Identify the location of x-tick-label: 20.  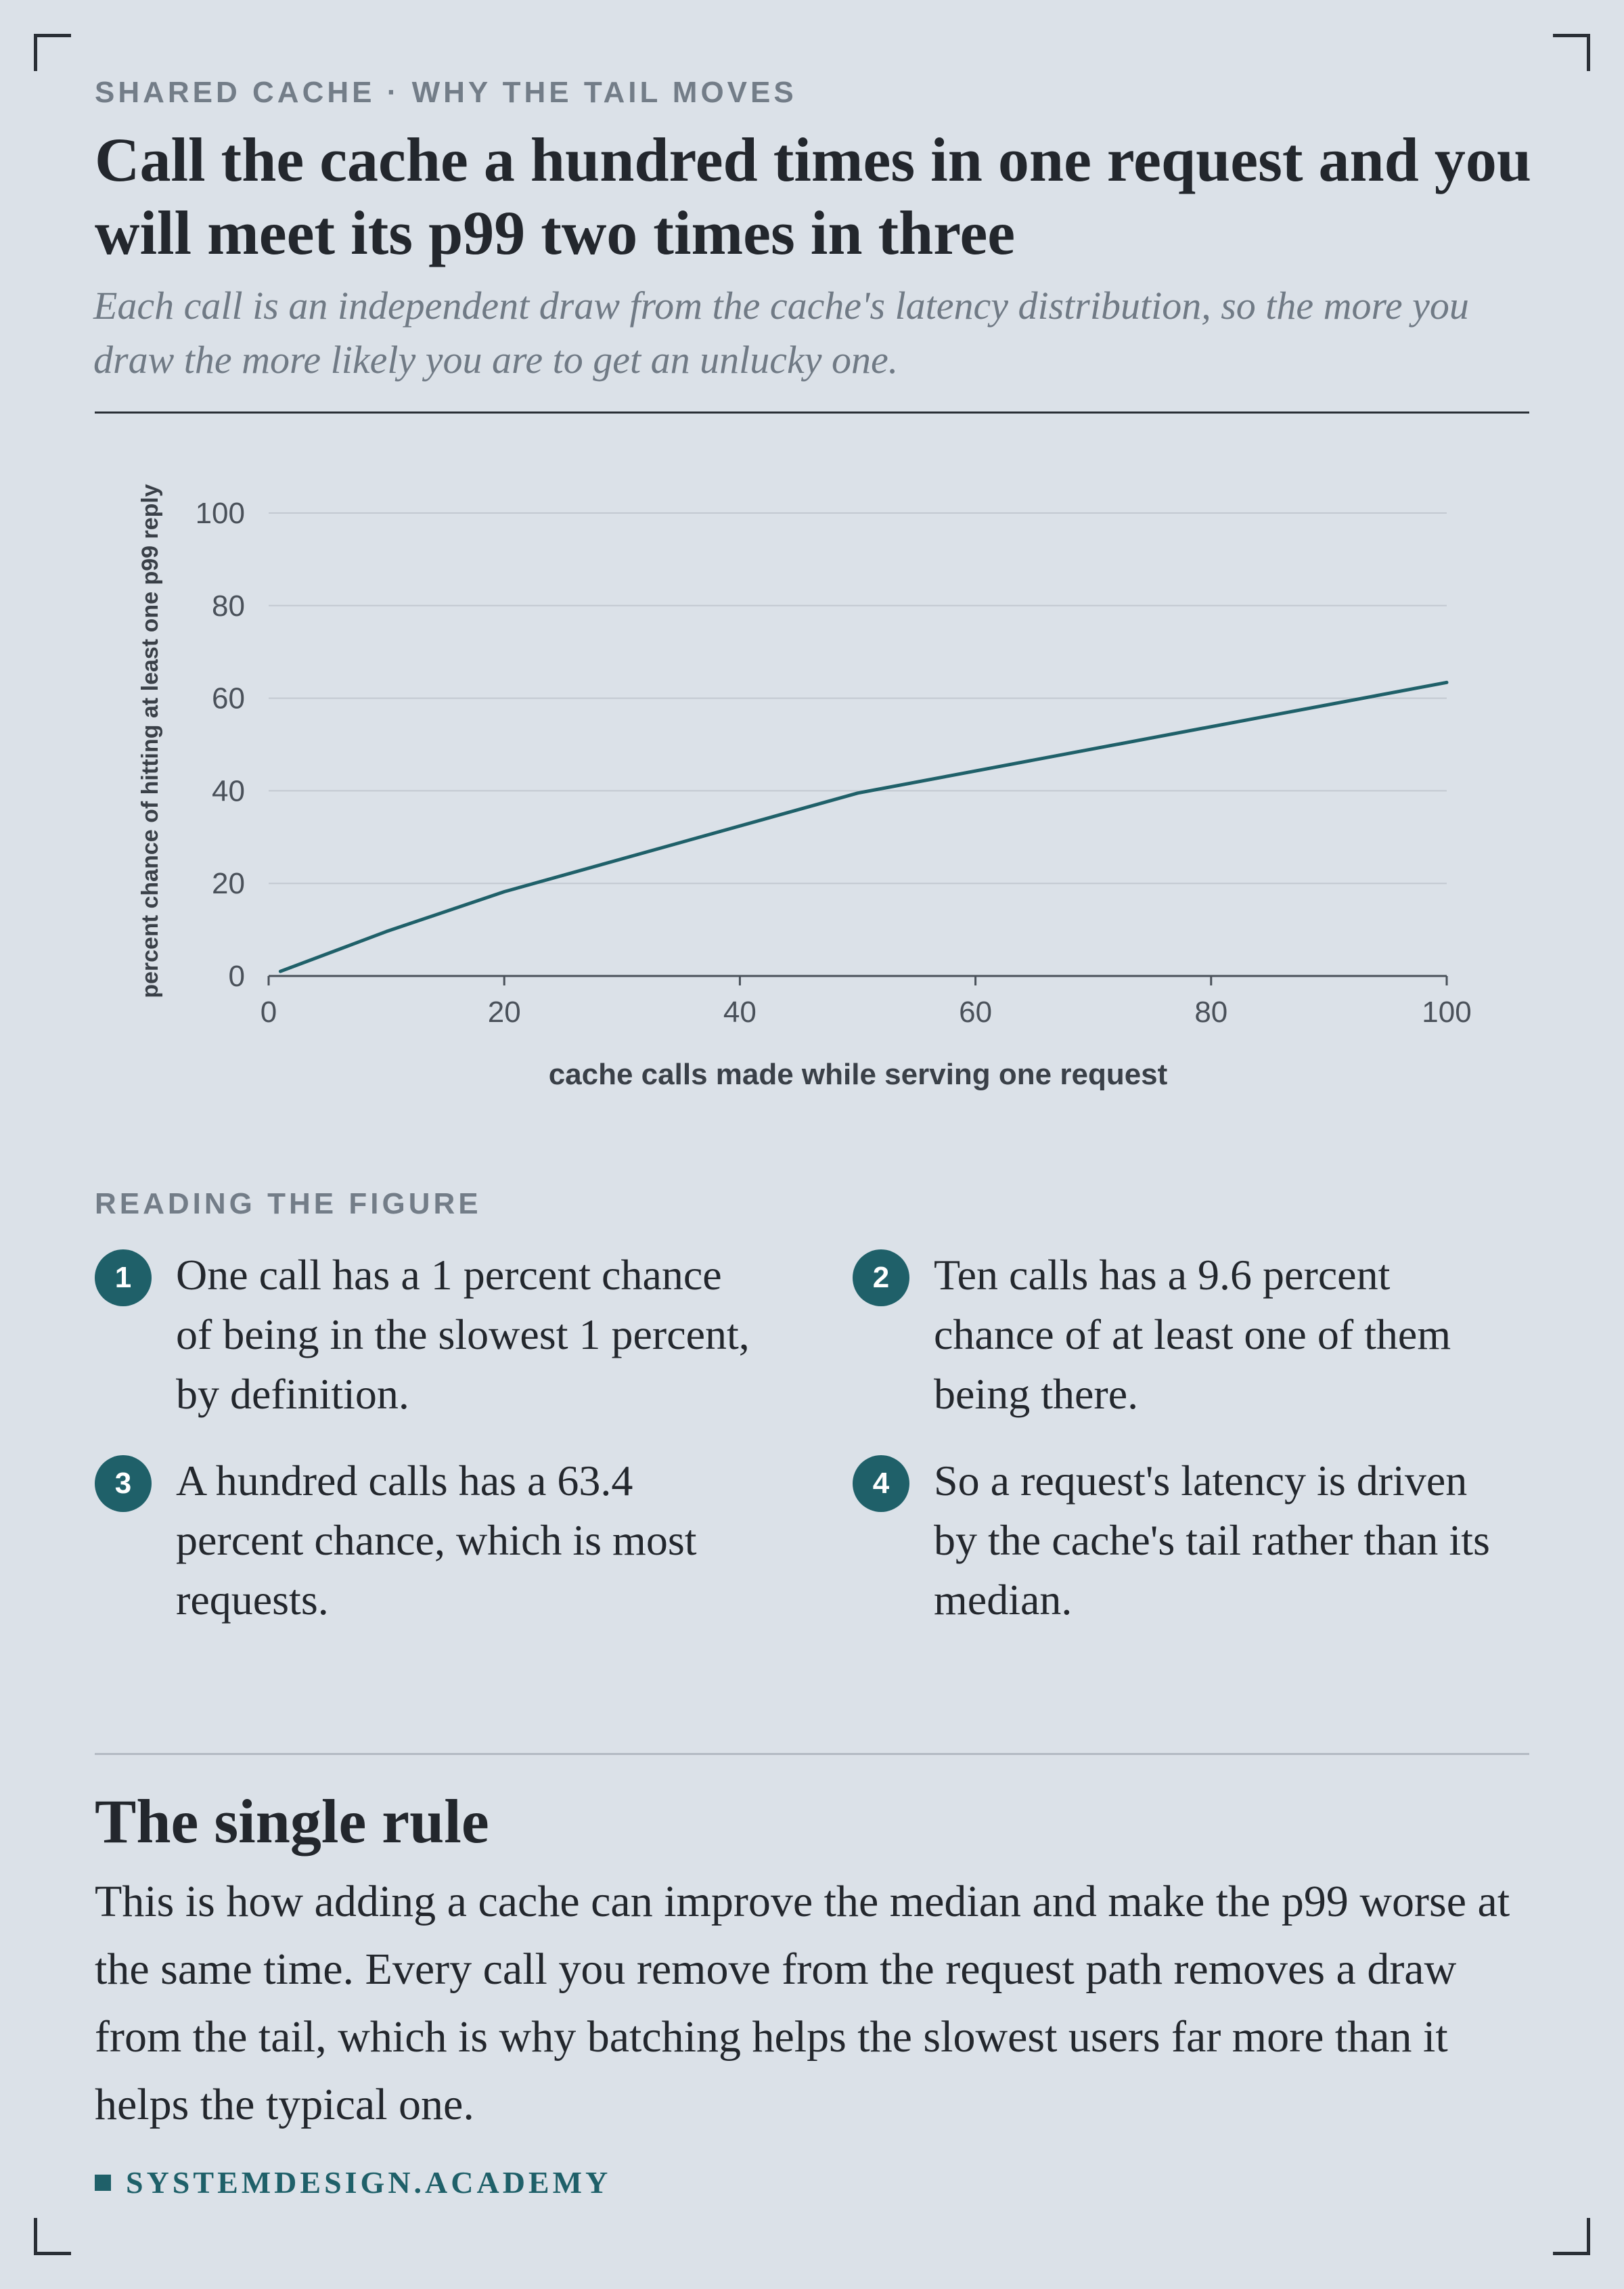
(504, 1013).